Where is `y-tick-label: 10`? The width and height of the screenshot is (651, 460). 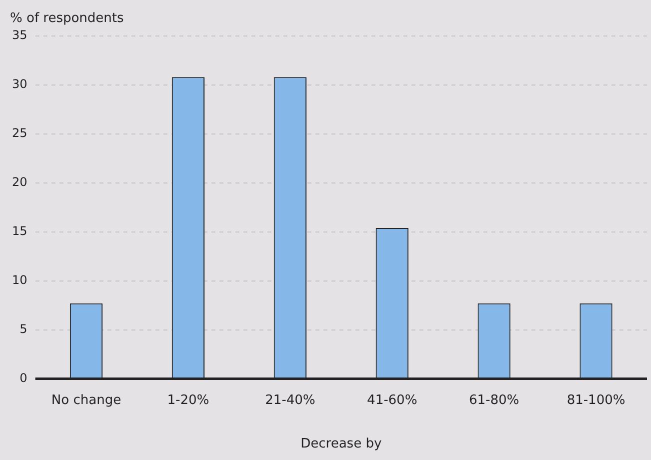 y-tick-label: 10 is located at coordinates (20, 279).